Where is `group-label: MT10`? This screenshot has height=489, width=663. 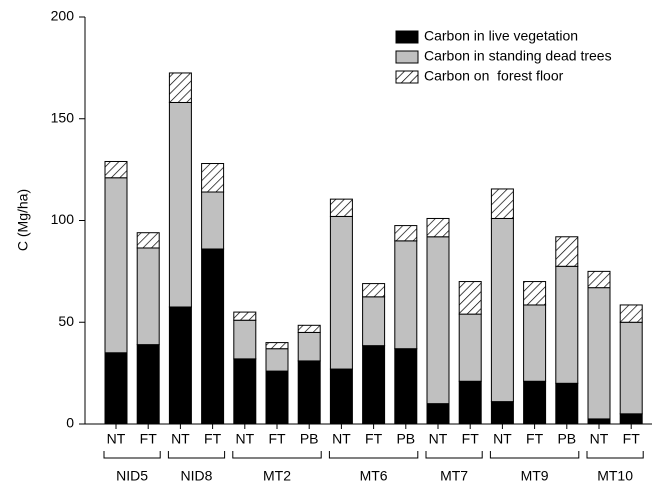
group-label: MT10 is located at coordinates (615, 476).